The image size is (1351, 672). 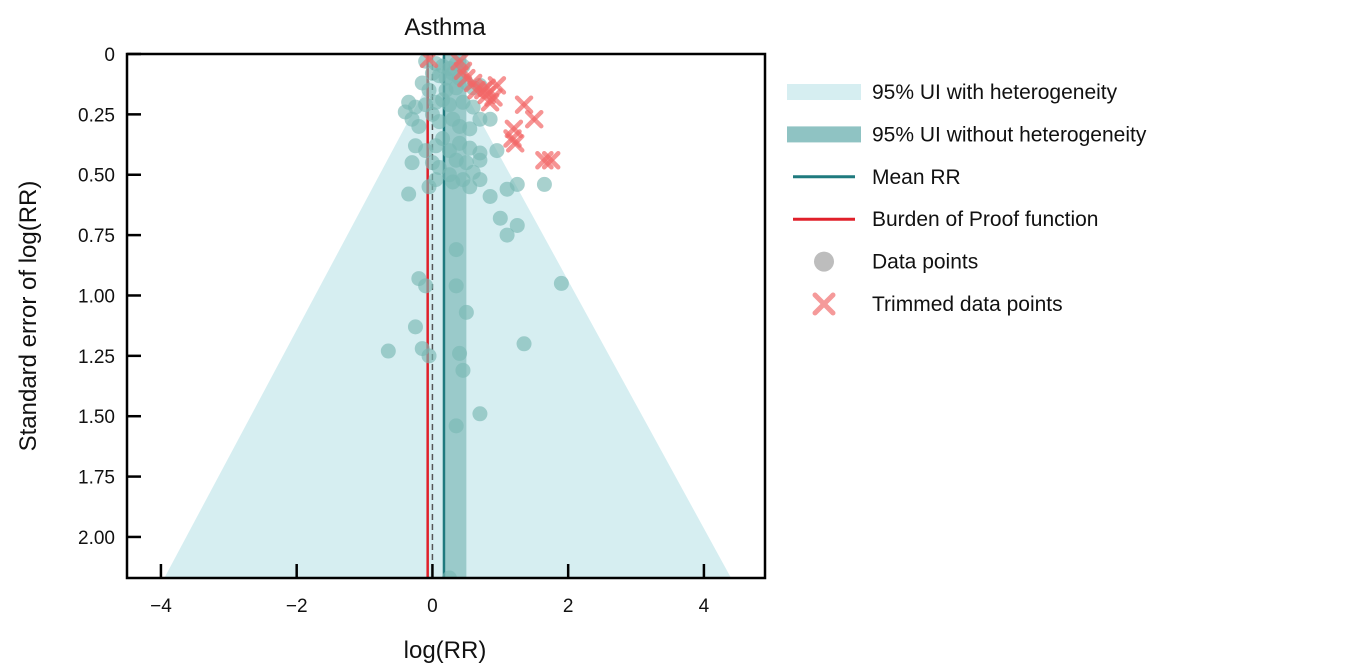 I want to click on legend-swatch-trimmed-points, so click(x=824, y=304).